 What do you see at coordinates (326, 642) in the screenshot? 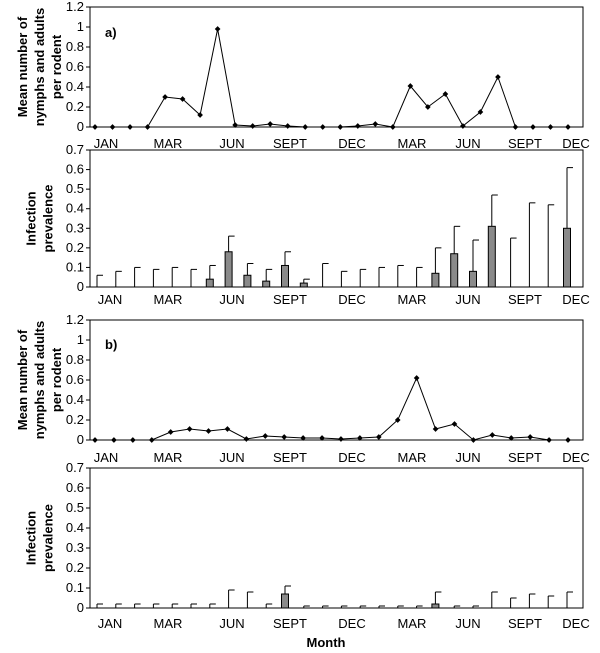
I see `x-axis-title: Month` at bounding box center [326, 642].